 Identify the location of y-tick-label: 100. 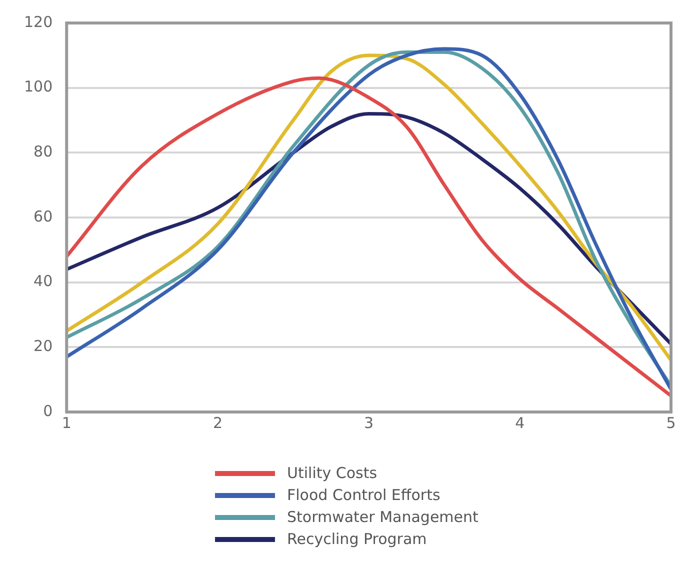
(38, 87).